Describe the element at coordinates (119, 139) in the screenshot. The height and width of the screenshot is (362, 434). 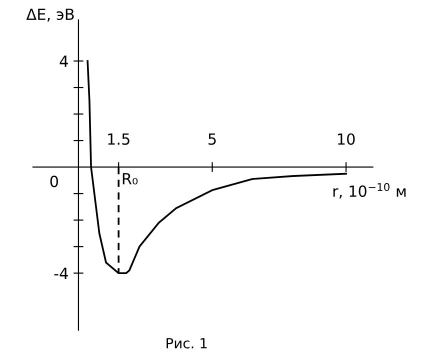
I see `x-tick-label: 1.5` at that location.